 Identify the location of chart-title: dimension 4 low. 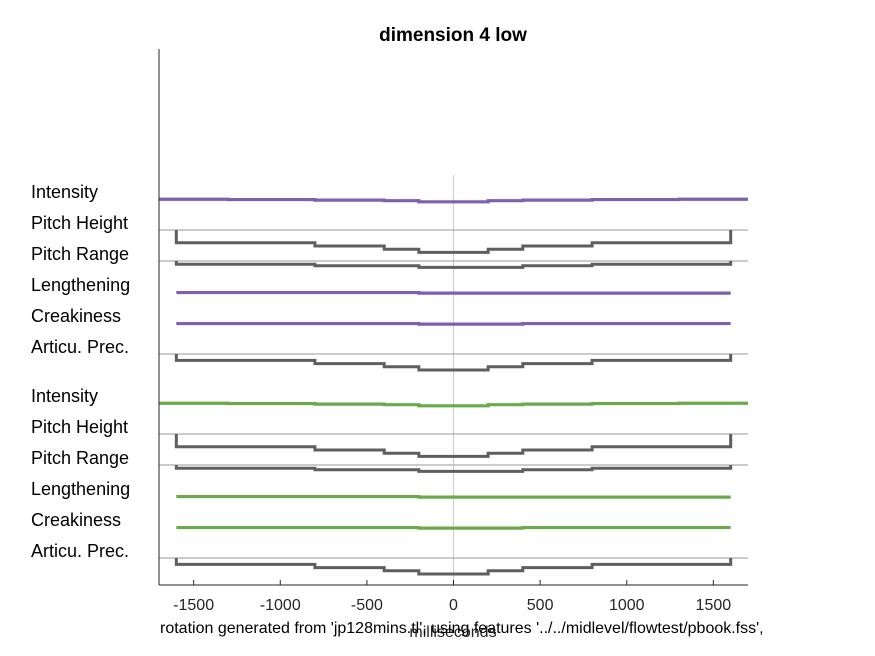
(453, 35).